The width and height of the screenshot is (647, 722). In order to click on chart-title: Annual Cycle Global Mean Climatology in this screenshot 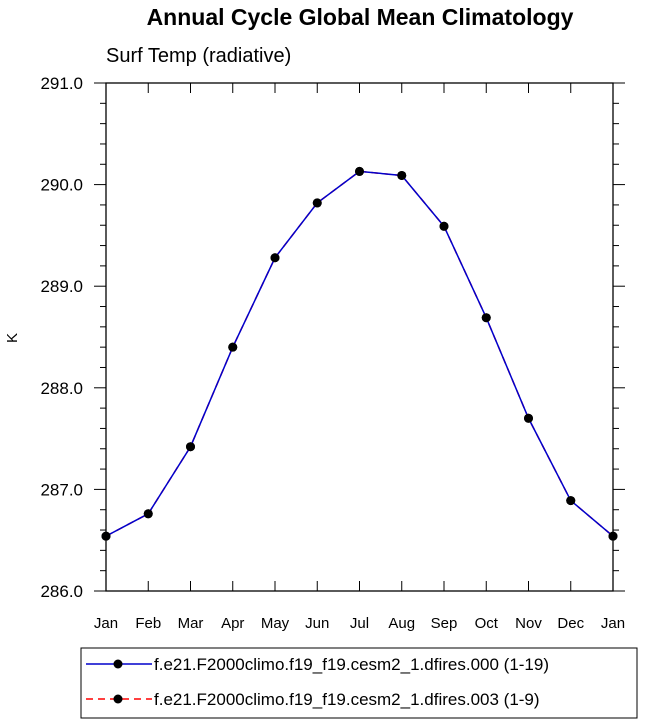, I will do `click(360, 17)`.